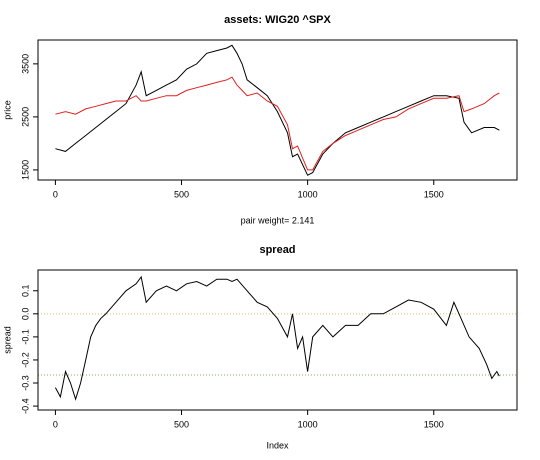 This screenshot has height=460, width=540. What do you see at coordinates (25, 117) in the screenshot?
I see `y-tick-label: 2500` at bounding box center [25, 117].